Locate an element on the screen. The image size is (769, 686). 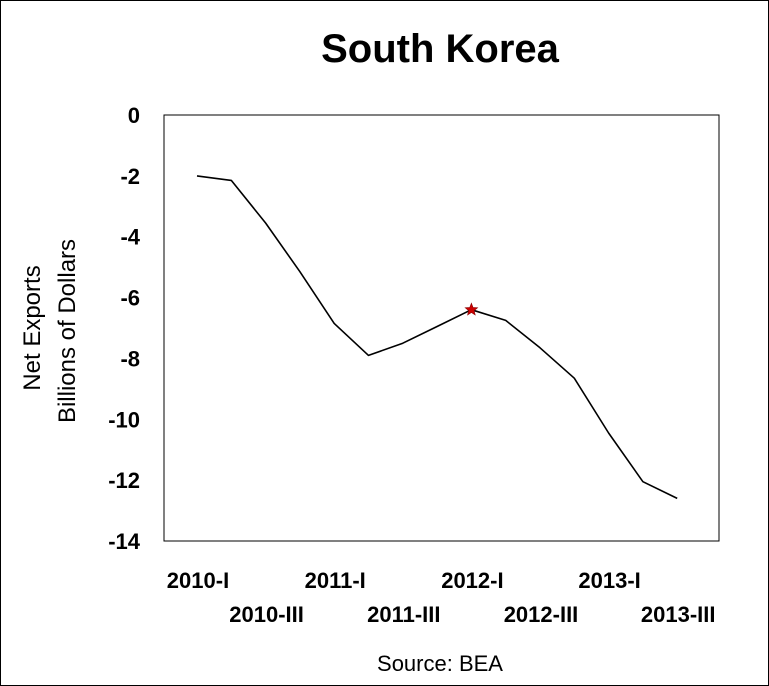
x-tick-label: 2013-I is located at coordinates (609, 580).